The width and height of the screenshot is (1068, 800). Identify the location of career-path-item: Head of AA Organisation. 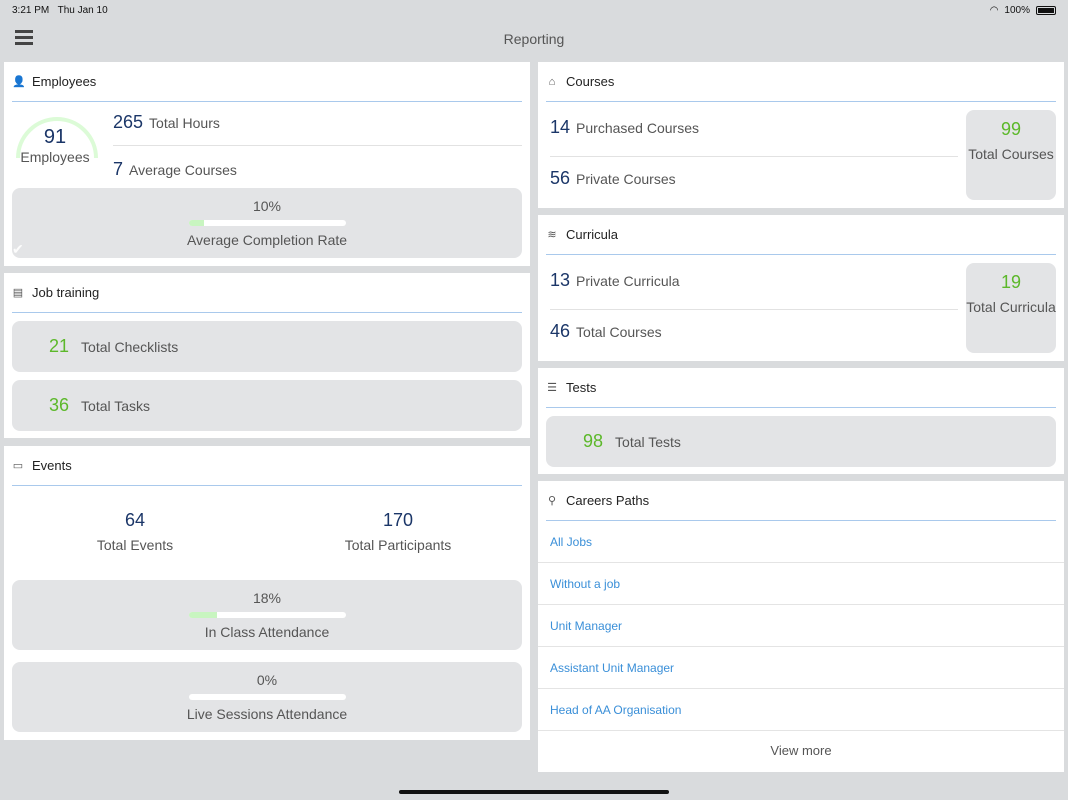
(801, 710).